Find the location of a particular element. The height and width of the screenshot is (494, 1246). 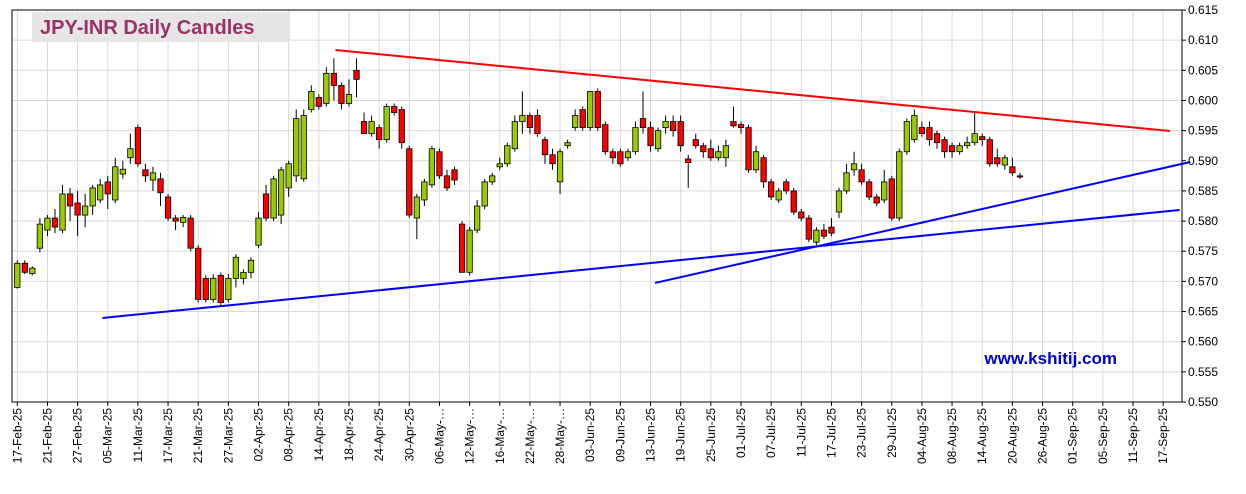

watermark: www.kshitij.com is located at coordinates (1050, 358).